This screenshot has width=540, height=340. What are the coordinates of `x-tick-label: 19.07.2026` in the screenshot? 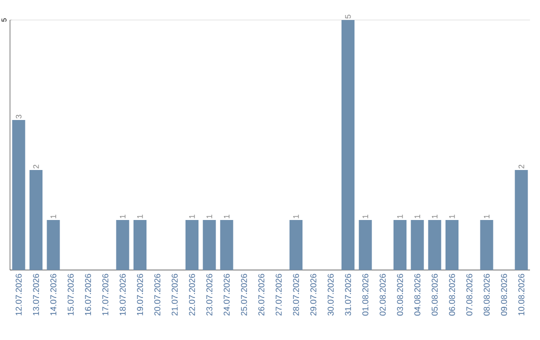 It's located at (140, 295).